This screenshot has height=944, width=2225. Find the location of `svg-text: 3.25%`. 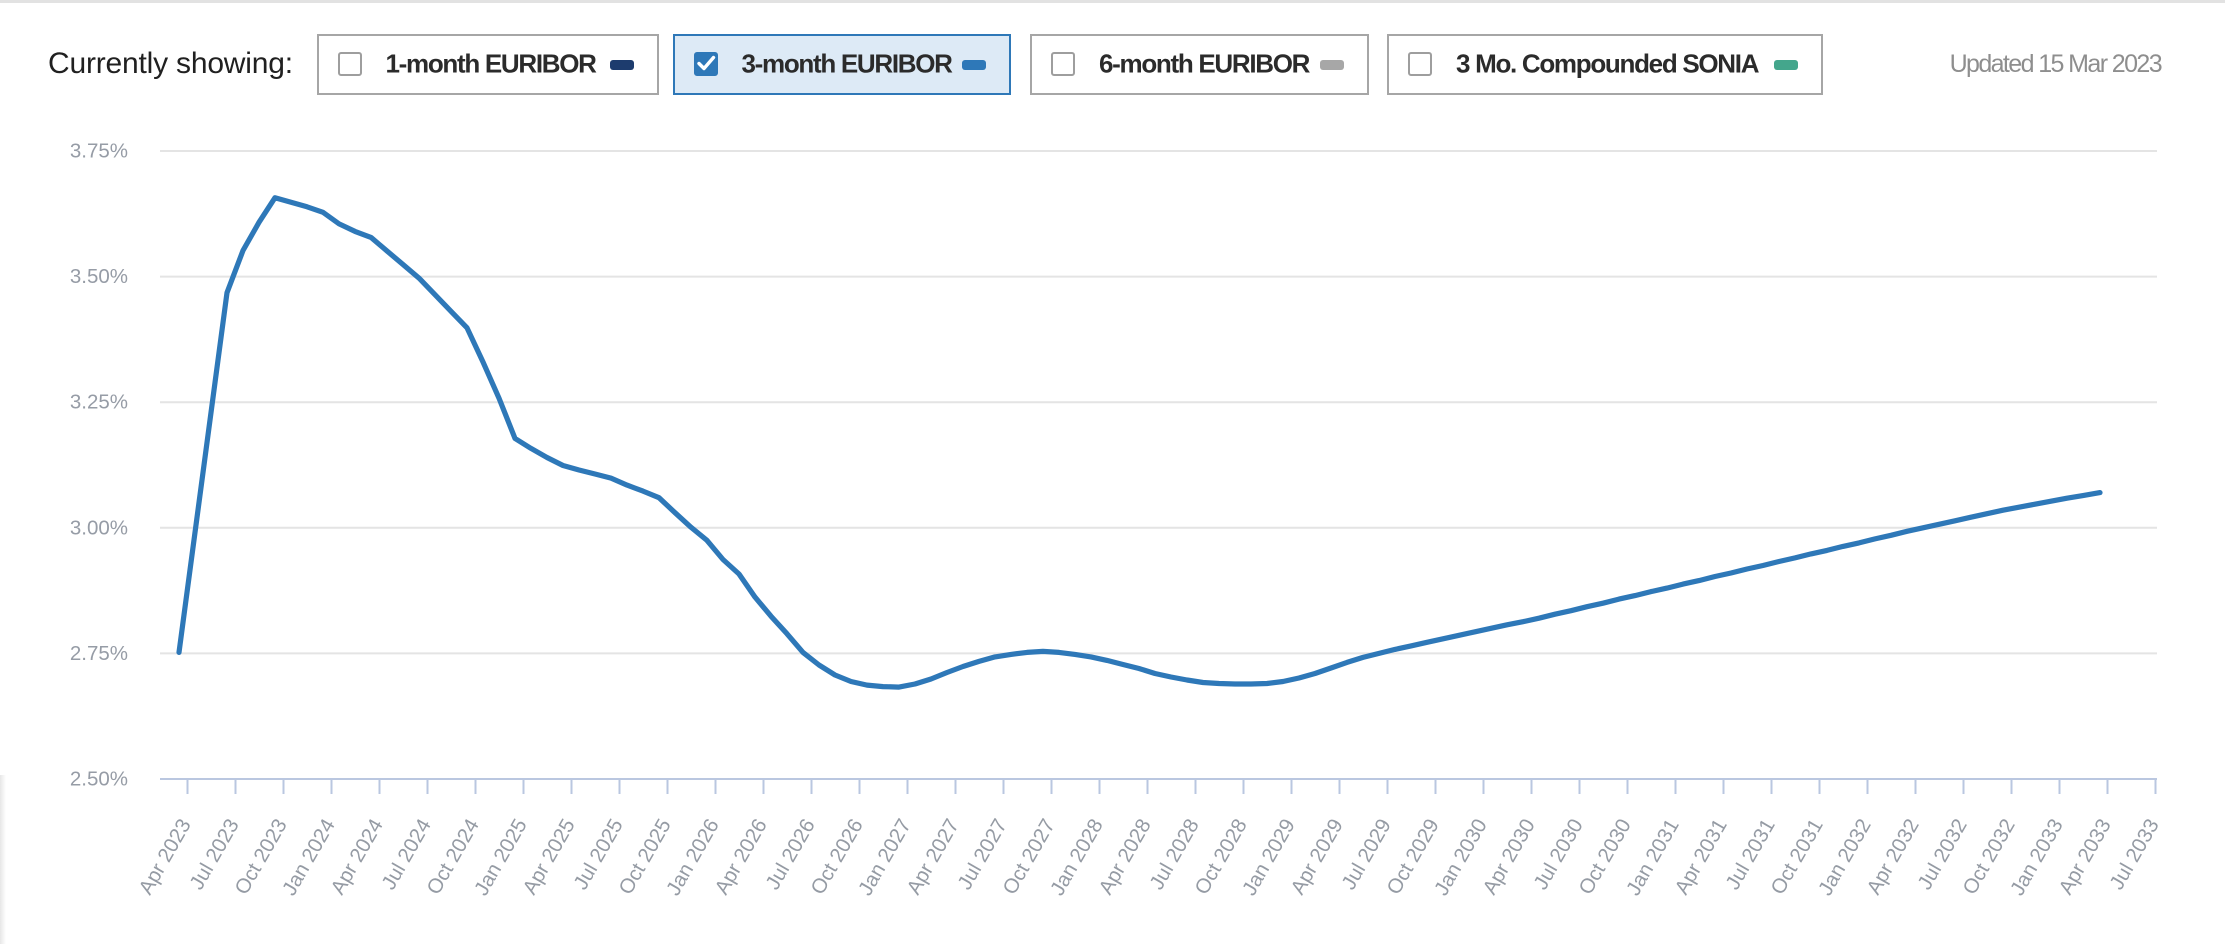

svg-text: 3.25% is located at coordinates (99, 402).